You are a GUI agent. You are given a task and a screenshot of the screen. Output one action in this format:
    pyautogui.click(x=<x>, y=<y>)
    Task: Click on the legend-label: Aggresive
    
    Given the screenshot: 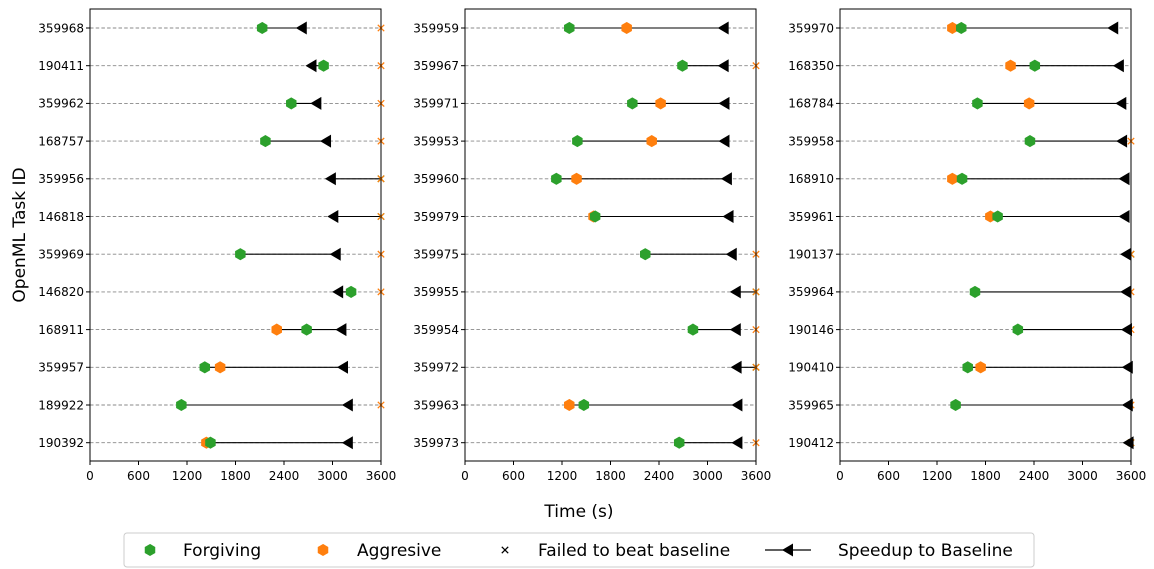 What is the action you would take?
    pyautogui.click(x=399, y=551)
    